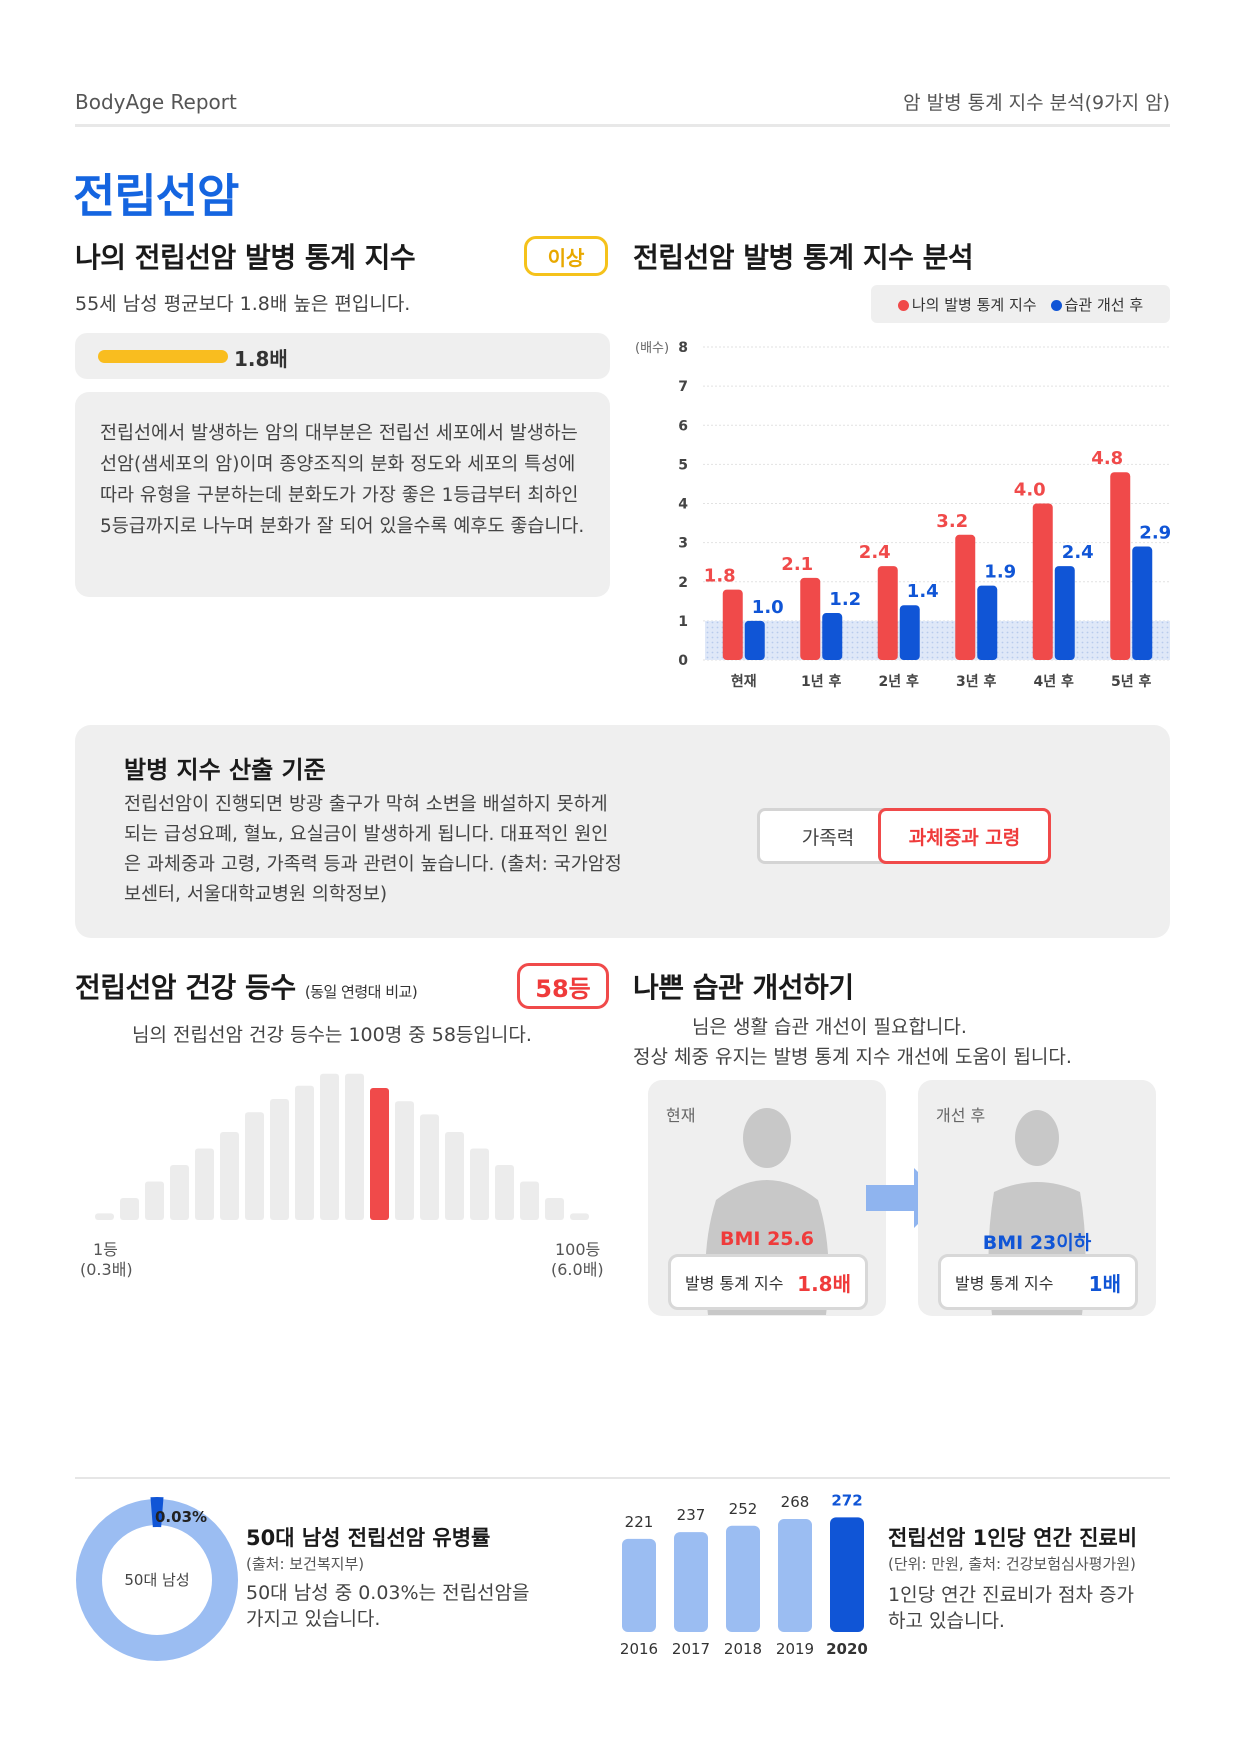  What do you see at coordinates (577, 1269) in the screenshot?
I see `rank-right-sub: (6.0배)` at bounding box center [577, 1269].